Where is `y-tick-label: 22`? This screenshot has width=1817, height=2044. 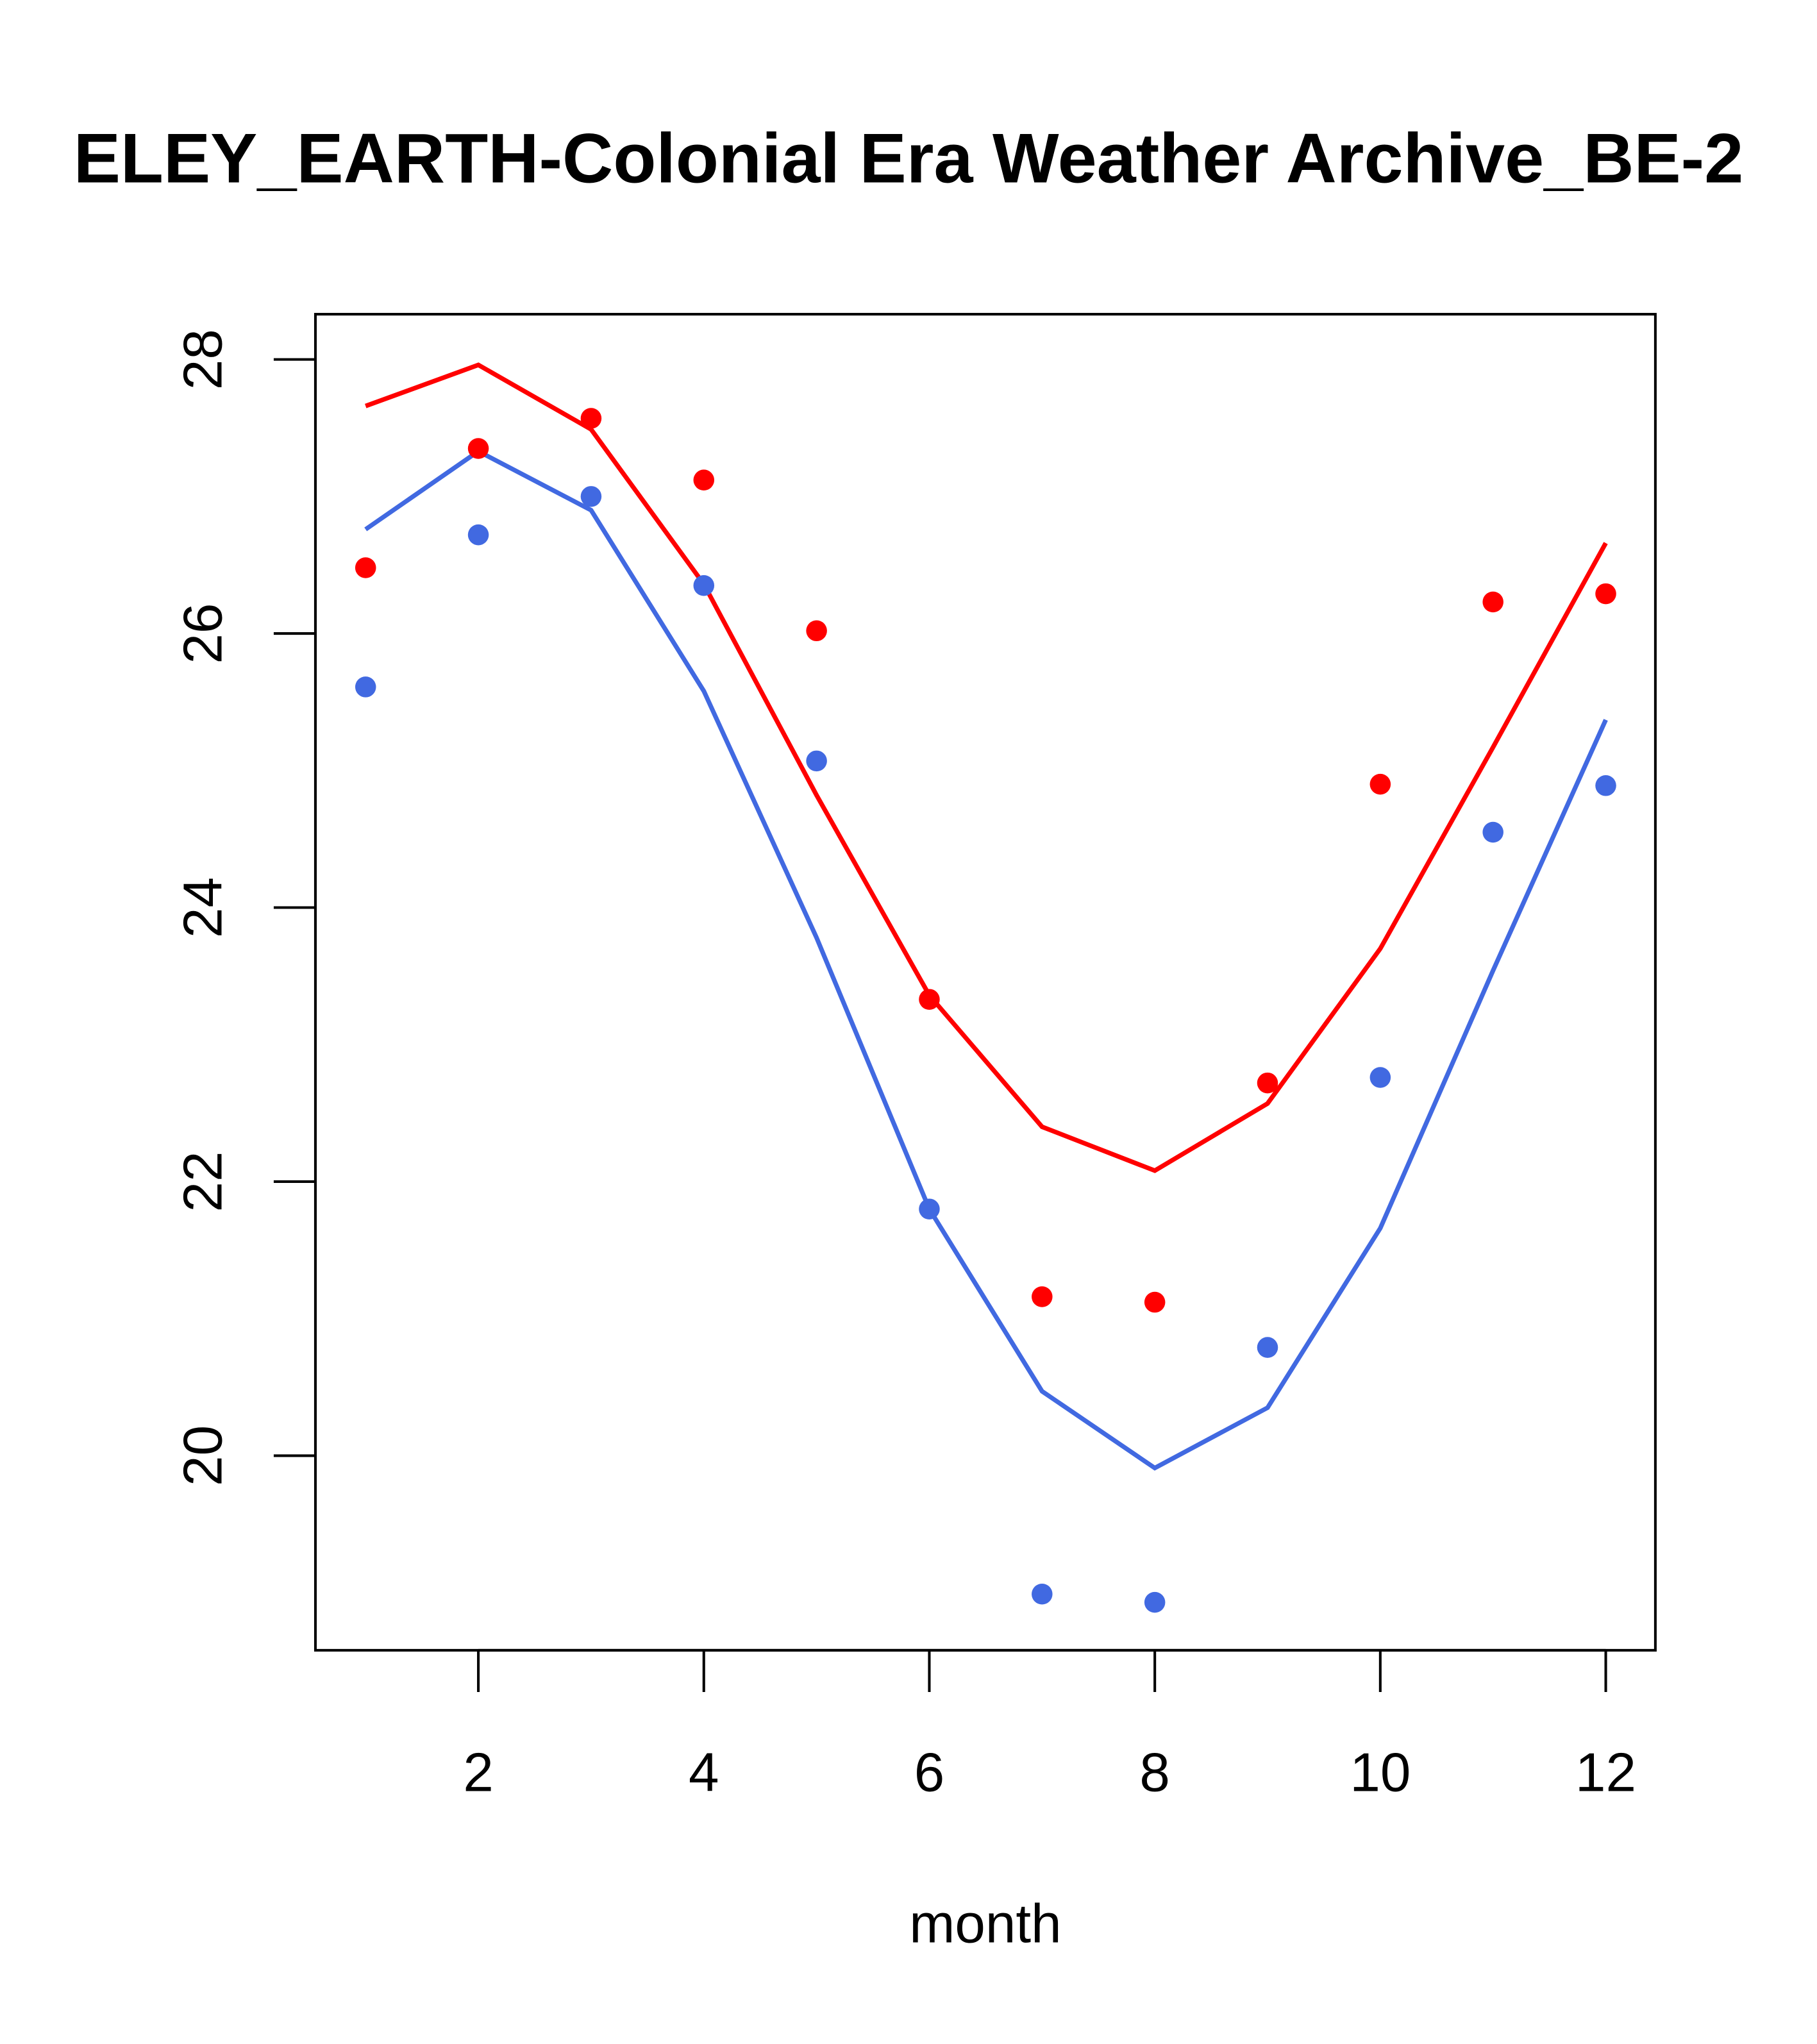 y-tick-label: 22 is located at coordinates (204, 1181).